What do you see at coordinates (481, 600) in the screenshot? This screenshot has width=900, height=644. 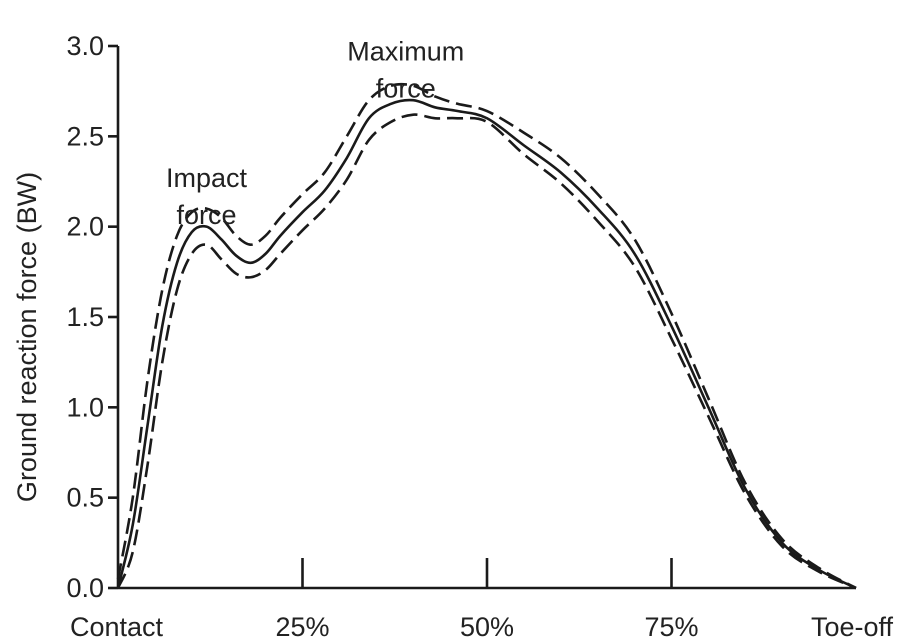 I see `x-ticks: Contact 25% 50% 75% Toe-off` at bounding box center [481, 600].